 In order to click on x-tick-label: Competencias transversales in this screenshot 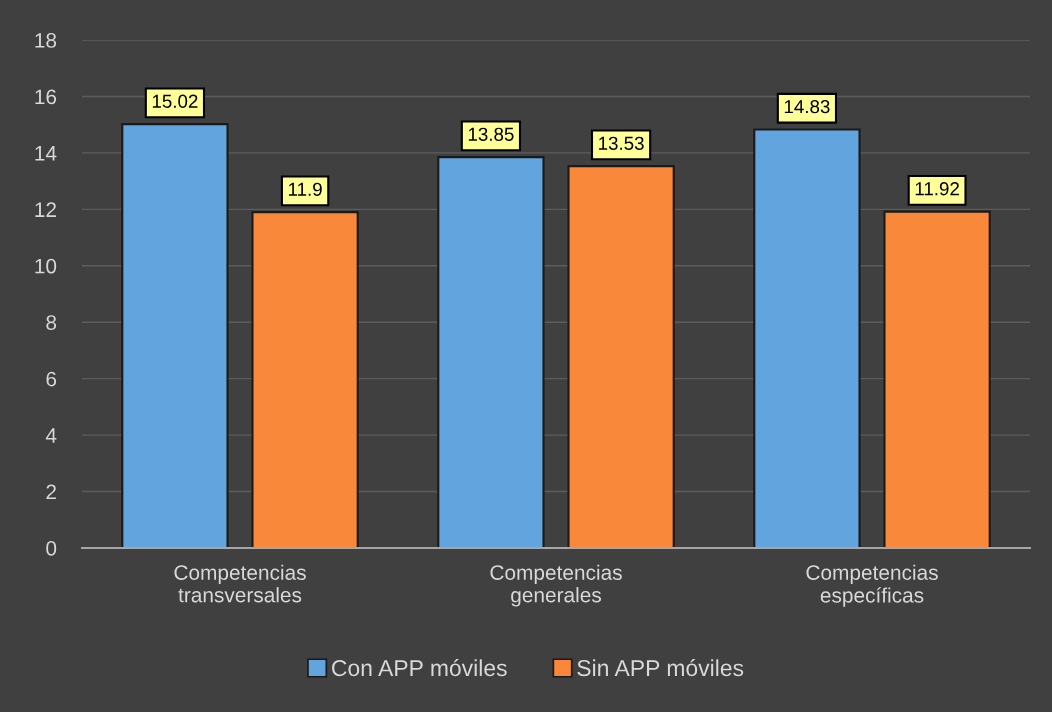, I will do `click(240, 583)`.